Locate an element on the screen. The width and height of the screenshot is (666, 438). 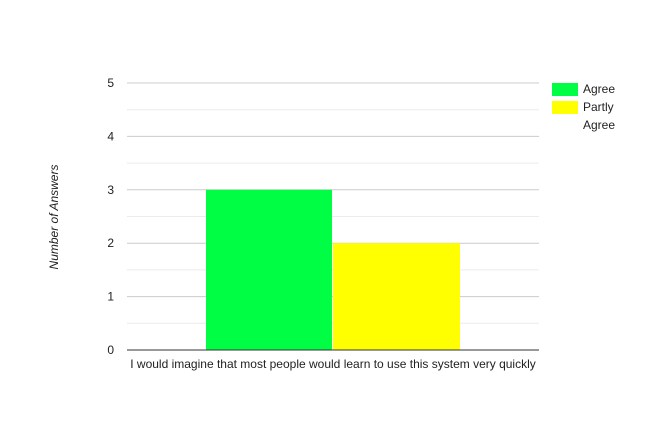
legend: Agree Partly Agree is located at coordinates (583, 107).